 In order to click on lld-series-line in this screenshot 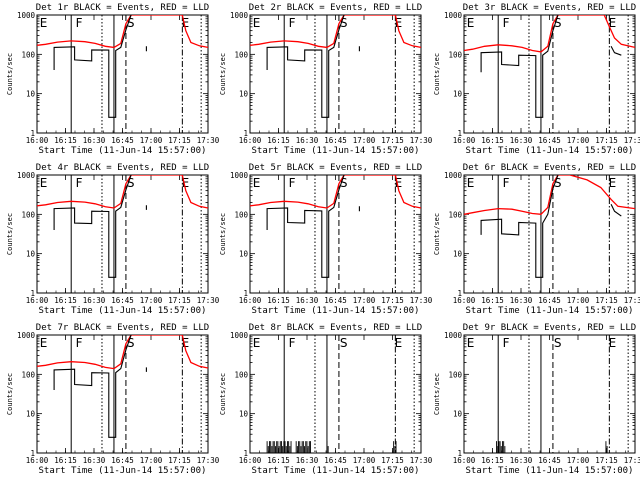, I will do `click(335, 32)`.